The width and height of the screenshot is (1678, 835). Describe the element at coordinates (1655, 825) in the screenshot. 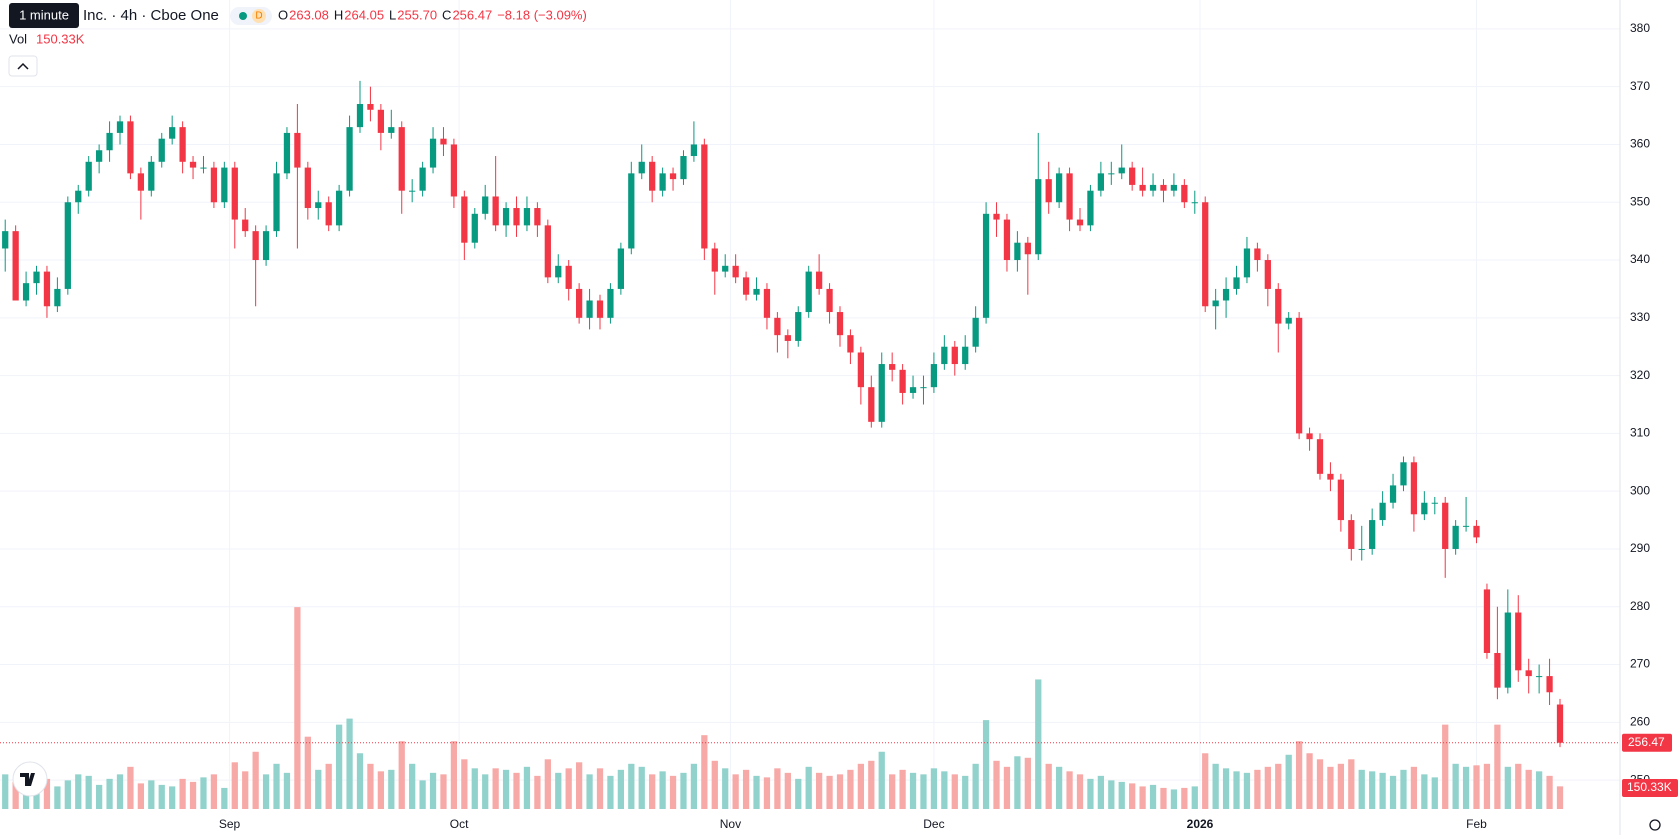

I see `settings-icon` at that location.